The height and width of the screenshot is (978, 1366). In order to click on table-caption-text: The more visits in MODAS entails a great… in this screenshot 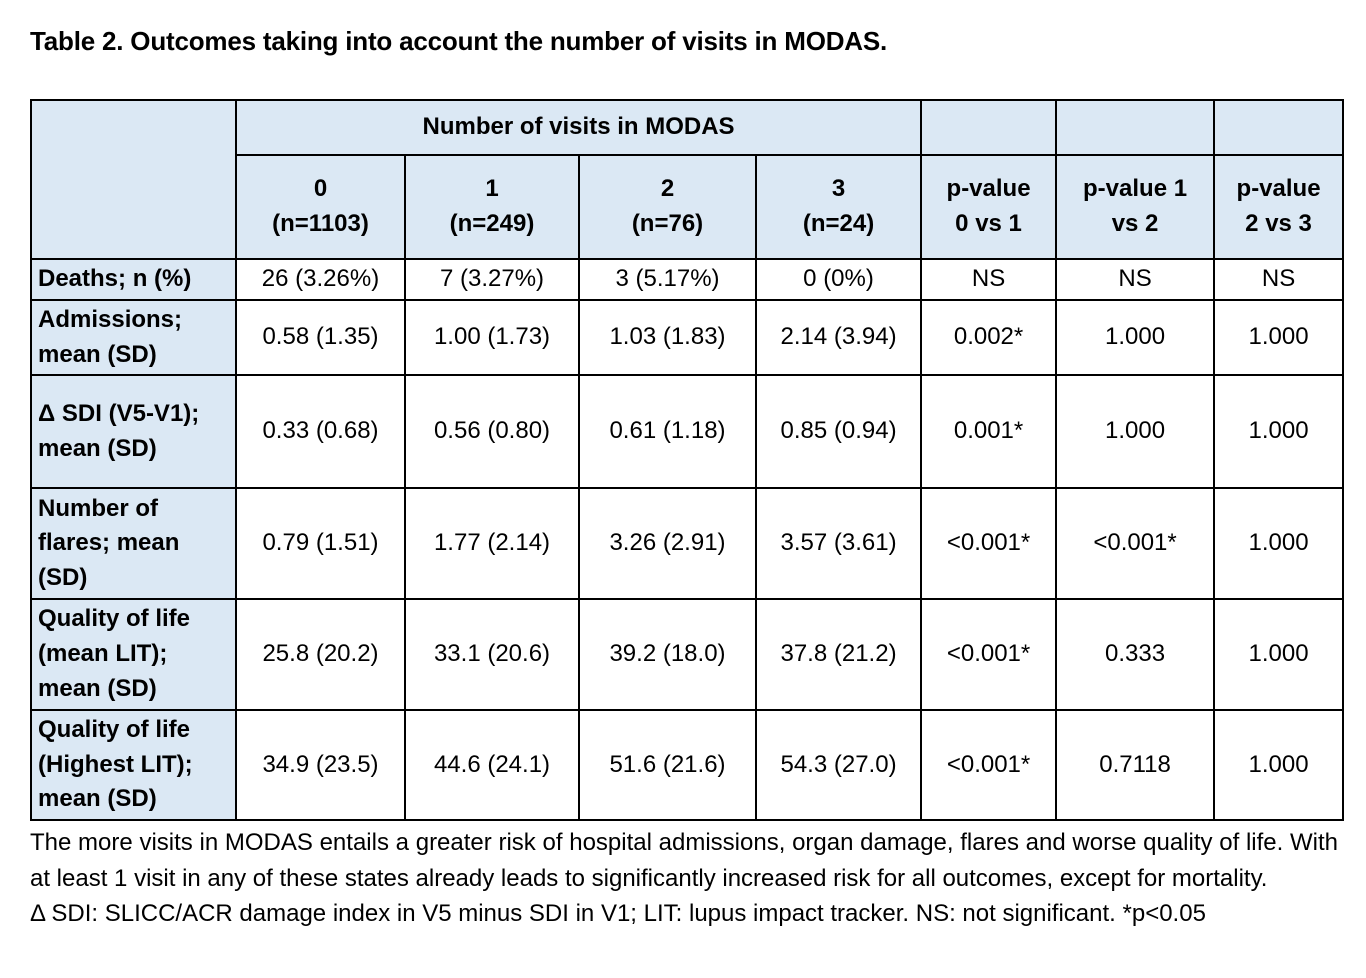, I will do `click(684, 860)`.